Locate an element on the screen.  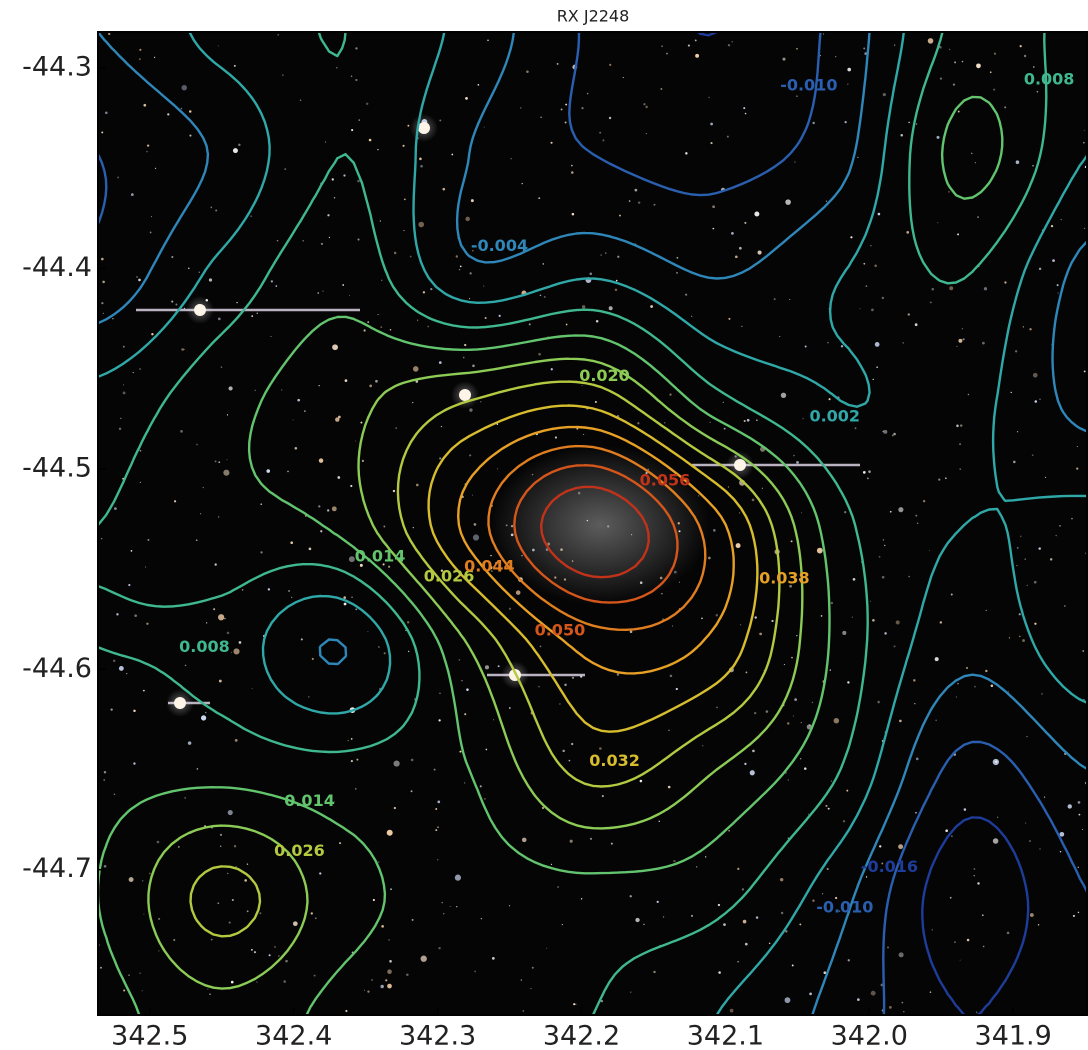
x-tick-label: 342.1 is located at coordinates (725, 1035).